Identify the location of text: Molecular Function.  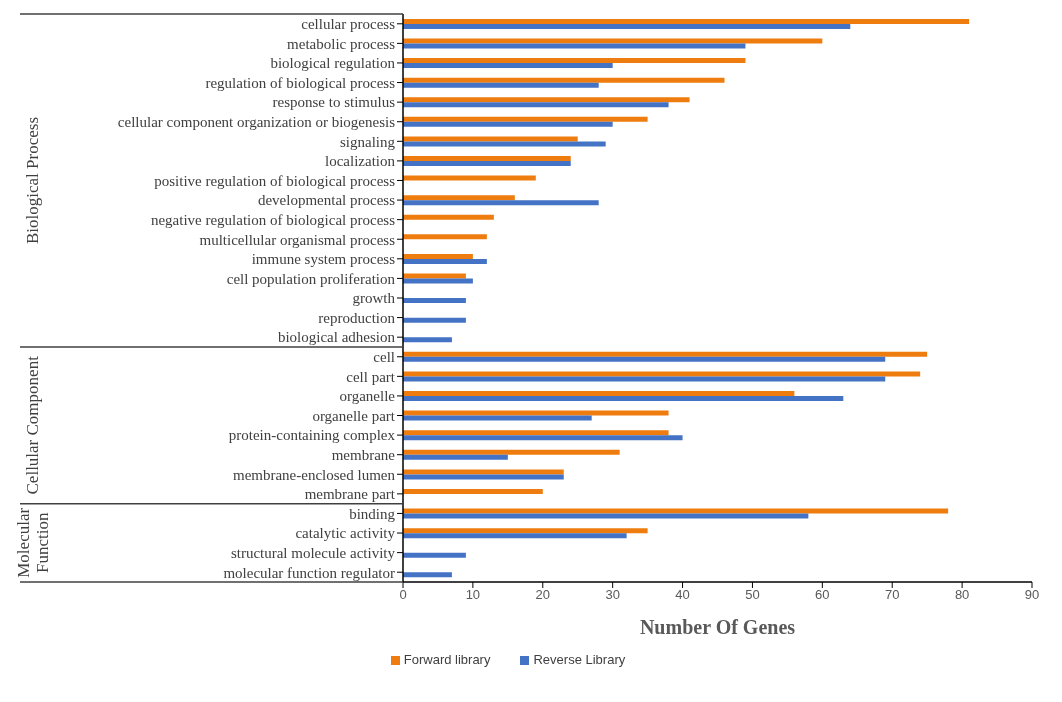
(32, 542).